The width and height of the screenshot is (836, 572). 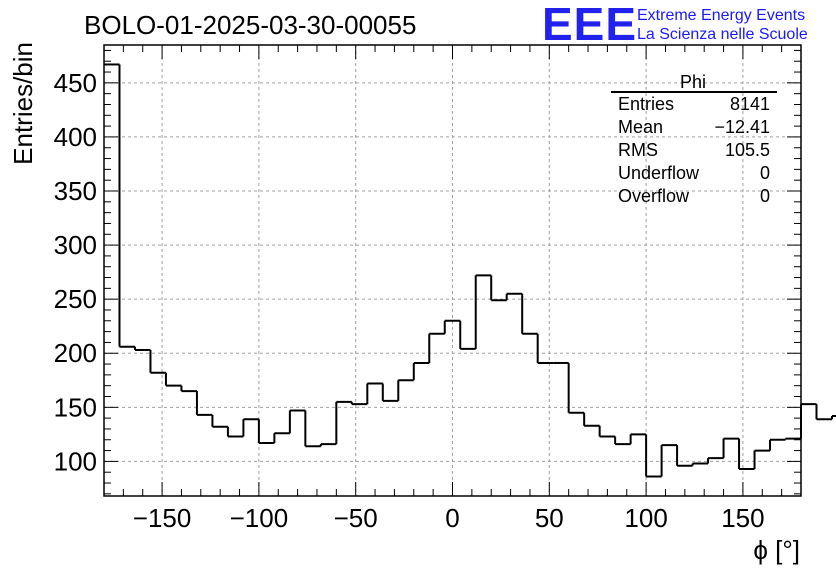 I want to click on stats-value-entries: 8141, so click(x=750, y=104).